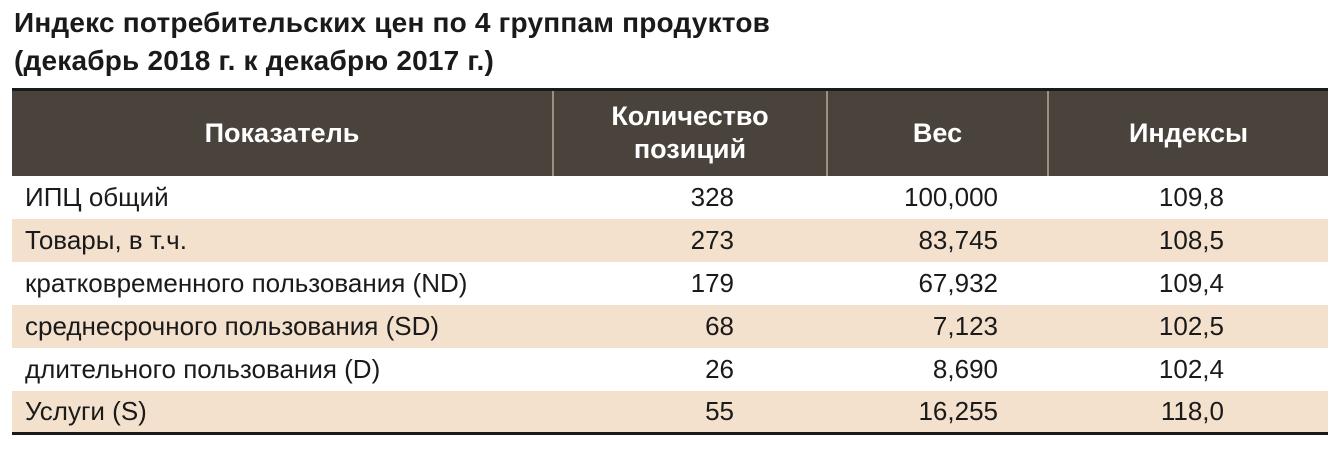 This screenshot has width=1337, height=453. Describe the element at coordinates (282, 412) in the screenshot. I see `row-name: Услуги (S)` at that location.